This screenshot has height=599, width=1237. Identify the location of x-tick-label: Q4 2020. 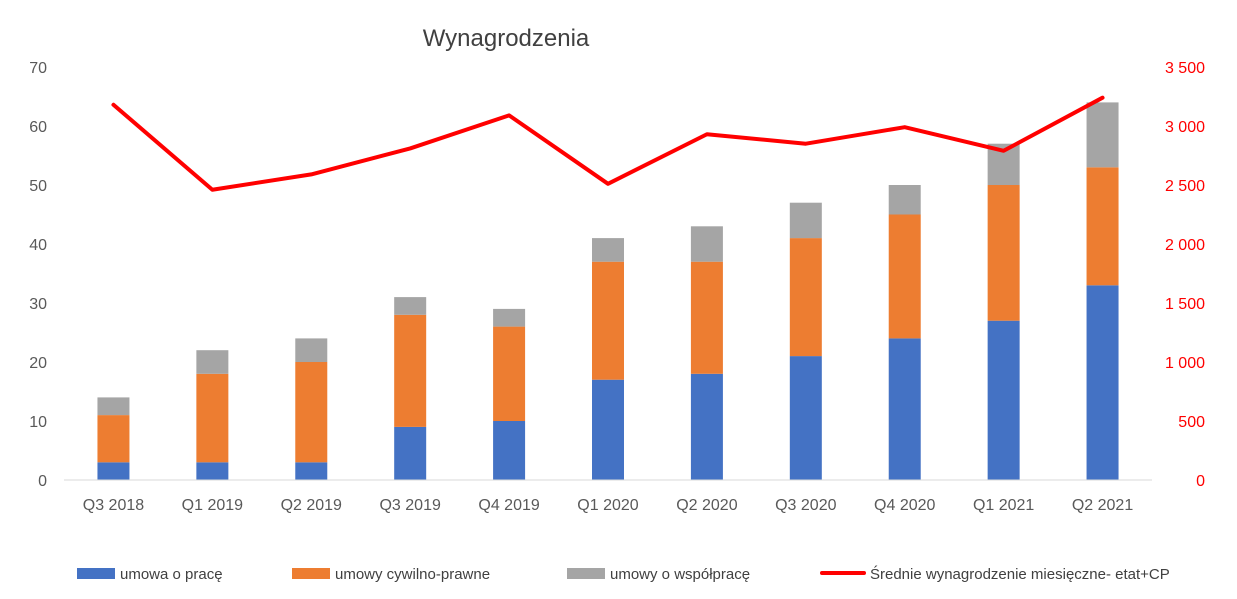
(904, 505).